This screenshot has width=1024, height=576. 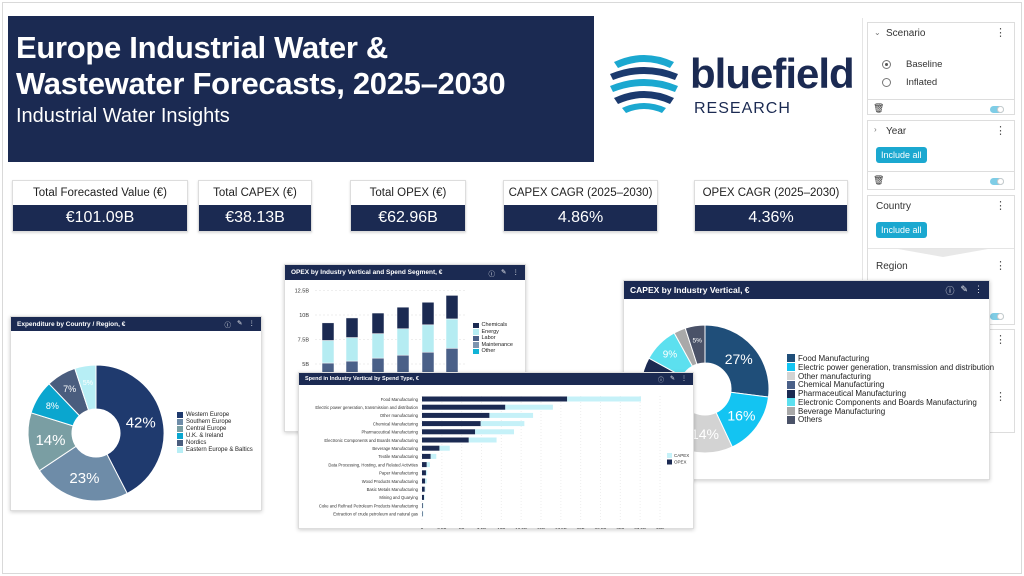 I want to click on legend-item: Labor, so click(x=493, y=338).